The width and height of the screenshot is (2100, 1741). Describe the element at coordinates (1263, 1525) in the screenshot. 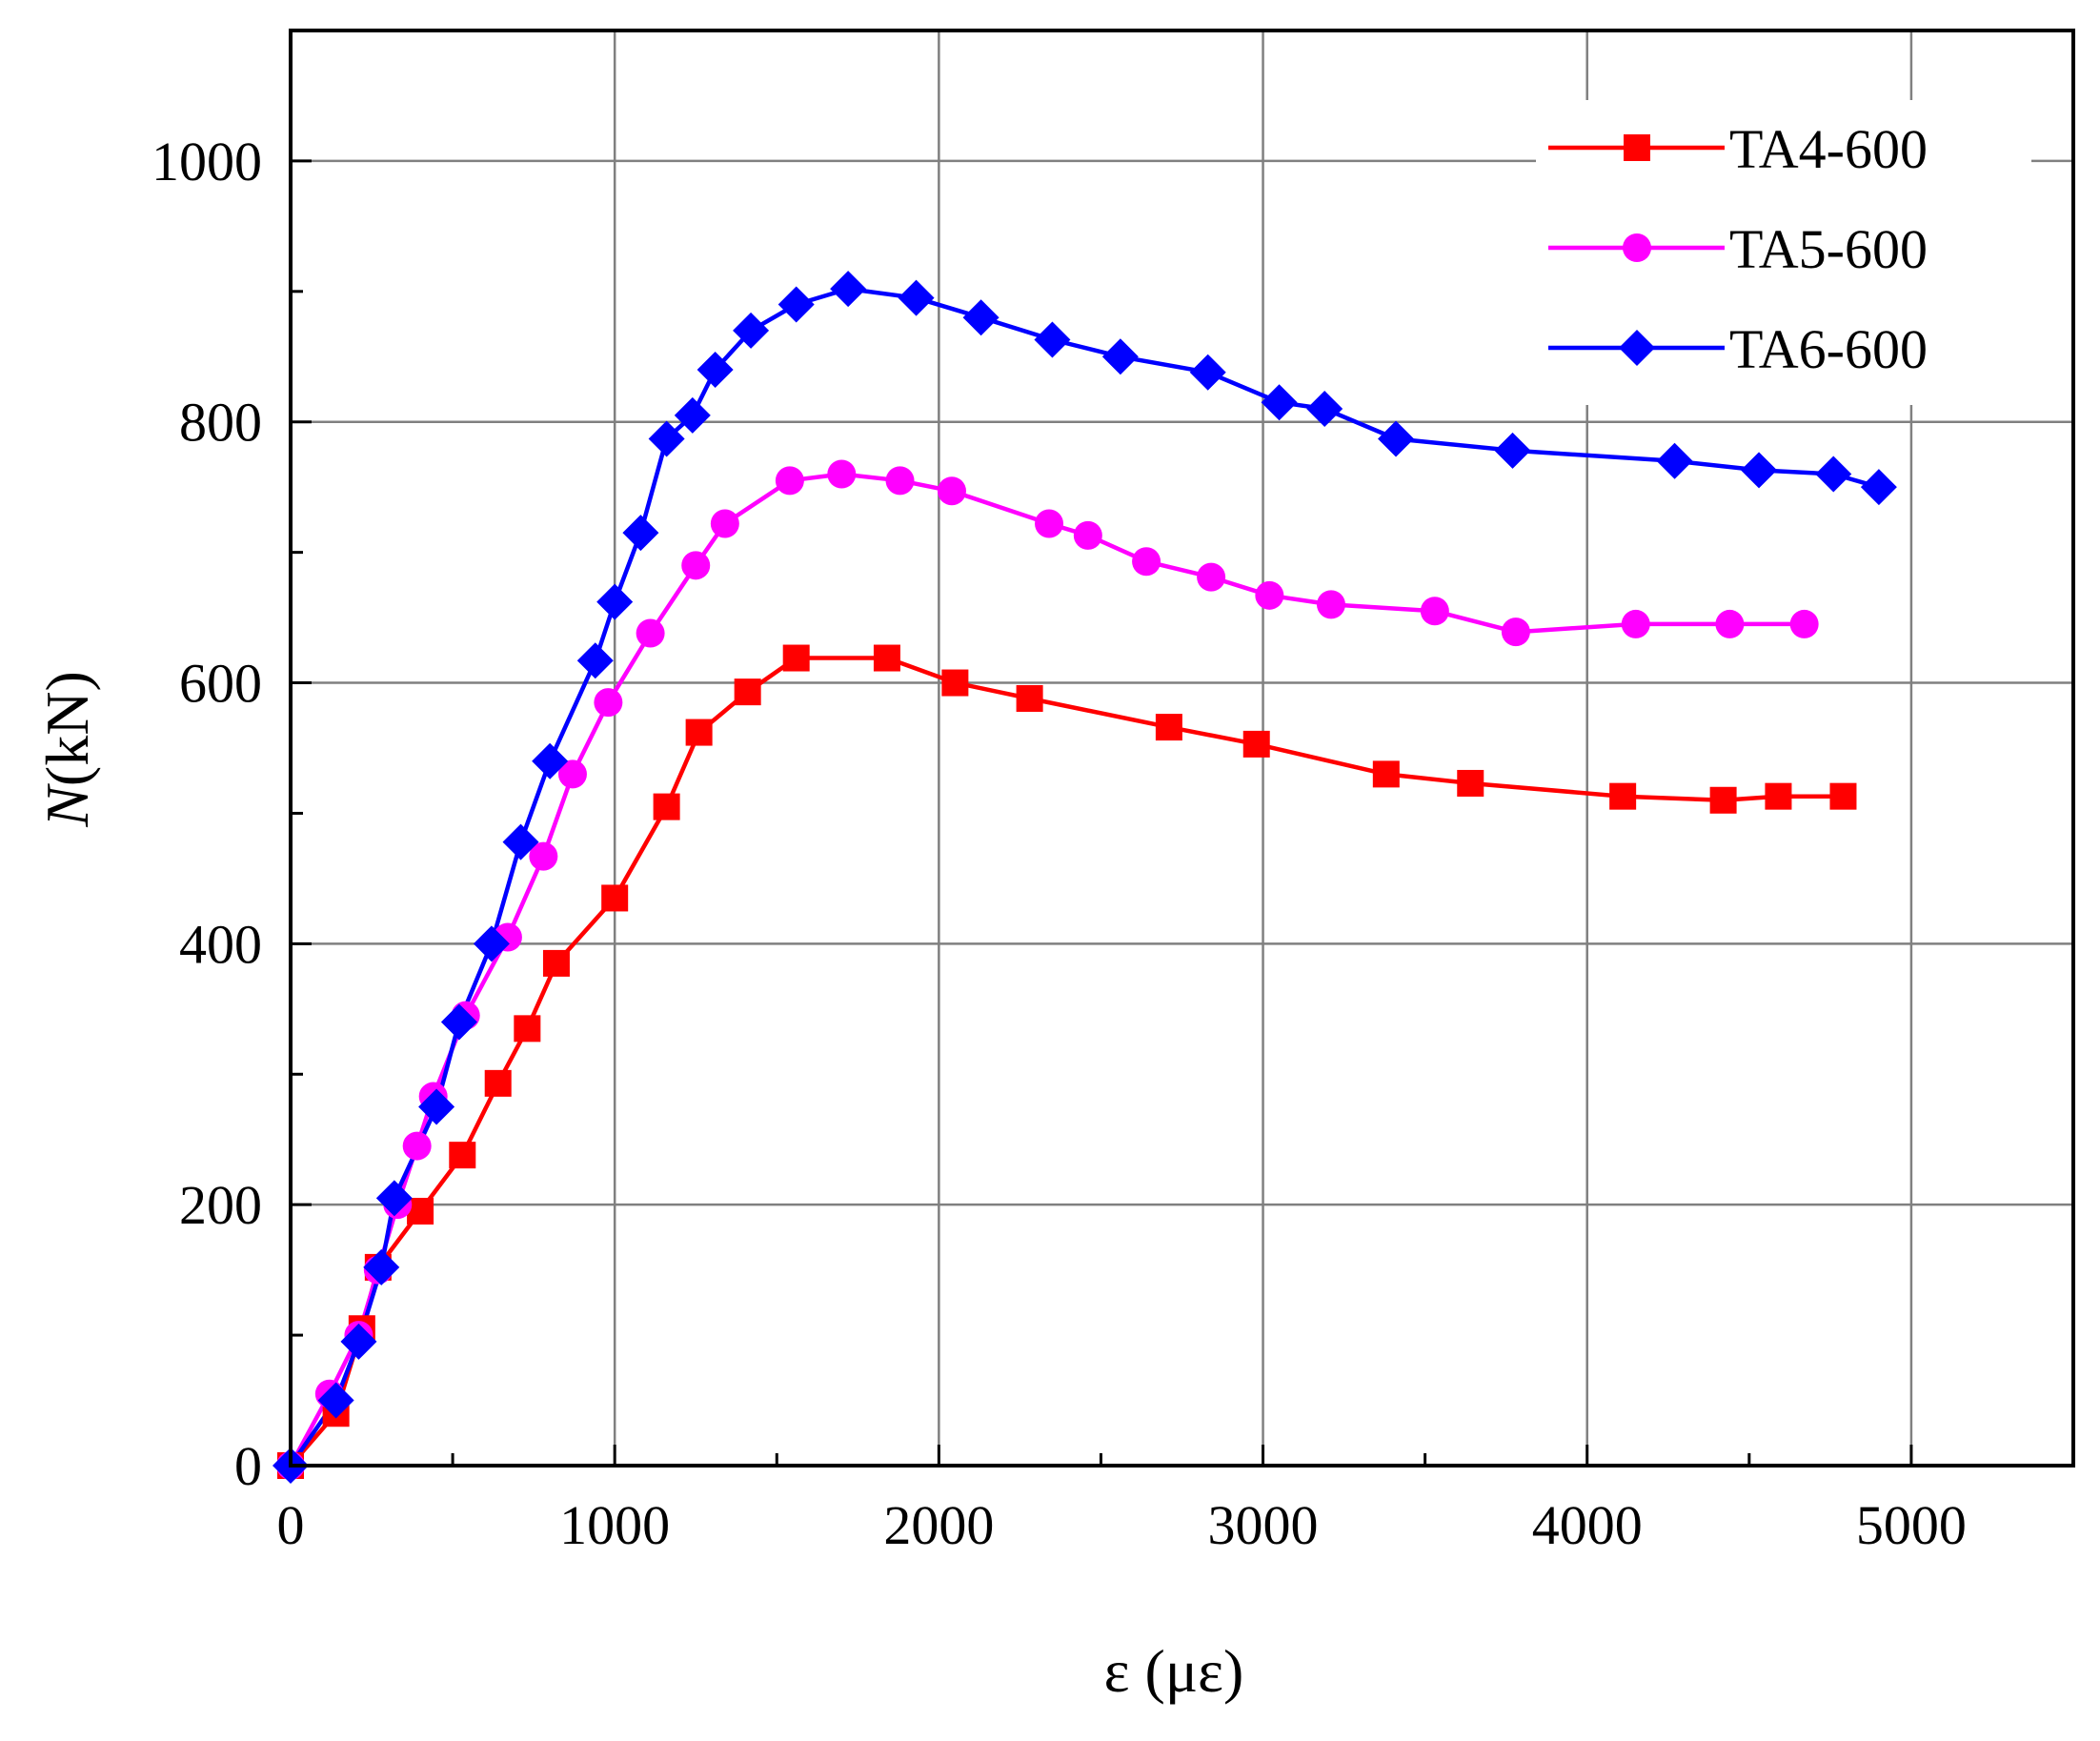

I see `x-tick-label: 3000` at that location.